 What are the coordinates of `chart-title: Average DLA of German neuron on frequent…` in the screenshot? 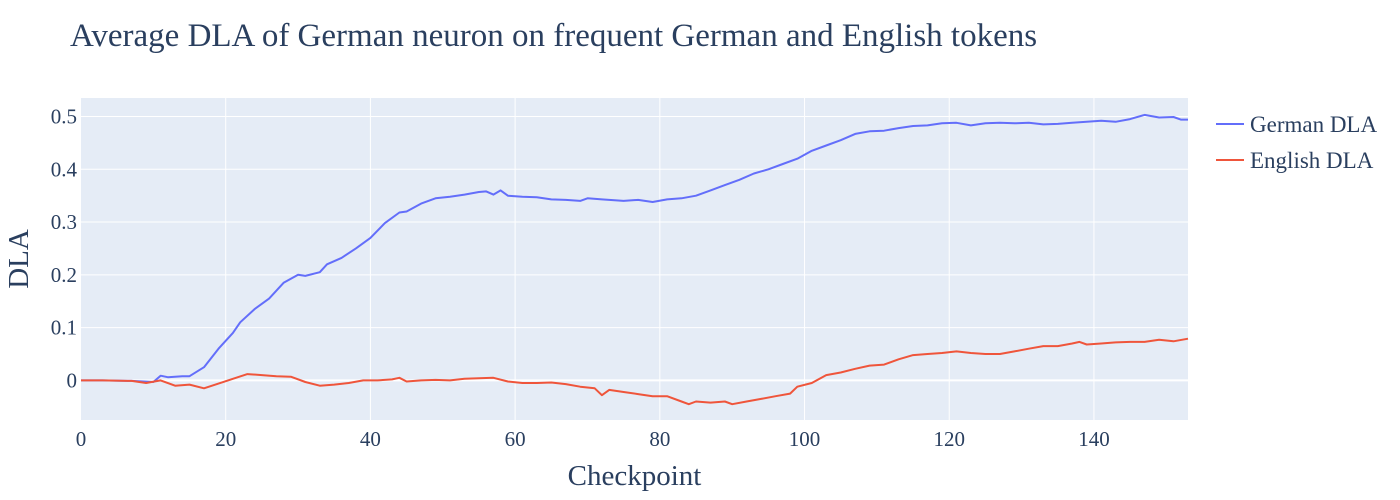 It's located at (554, 36).